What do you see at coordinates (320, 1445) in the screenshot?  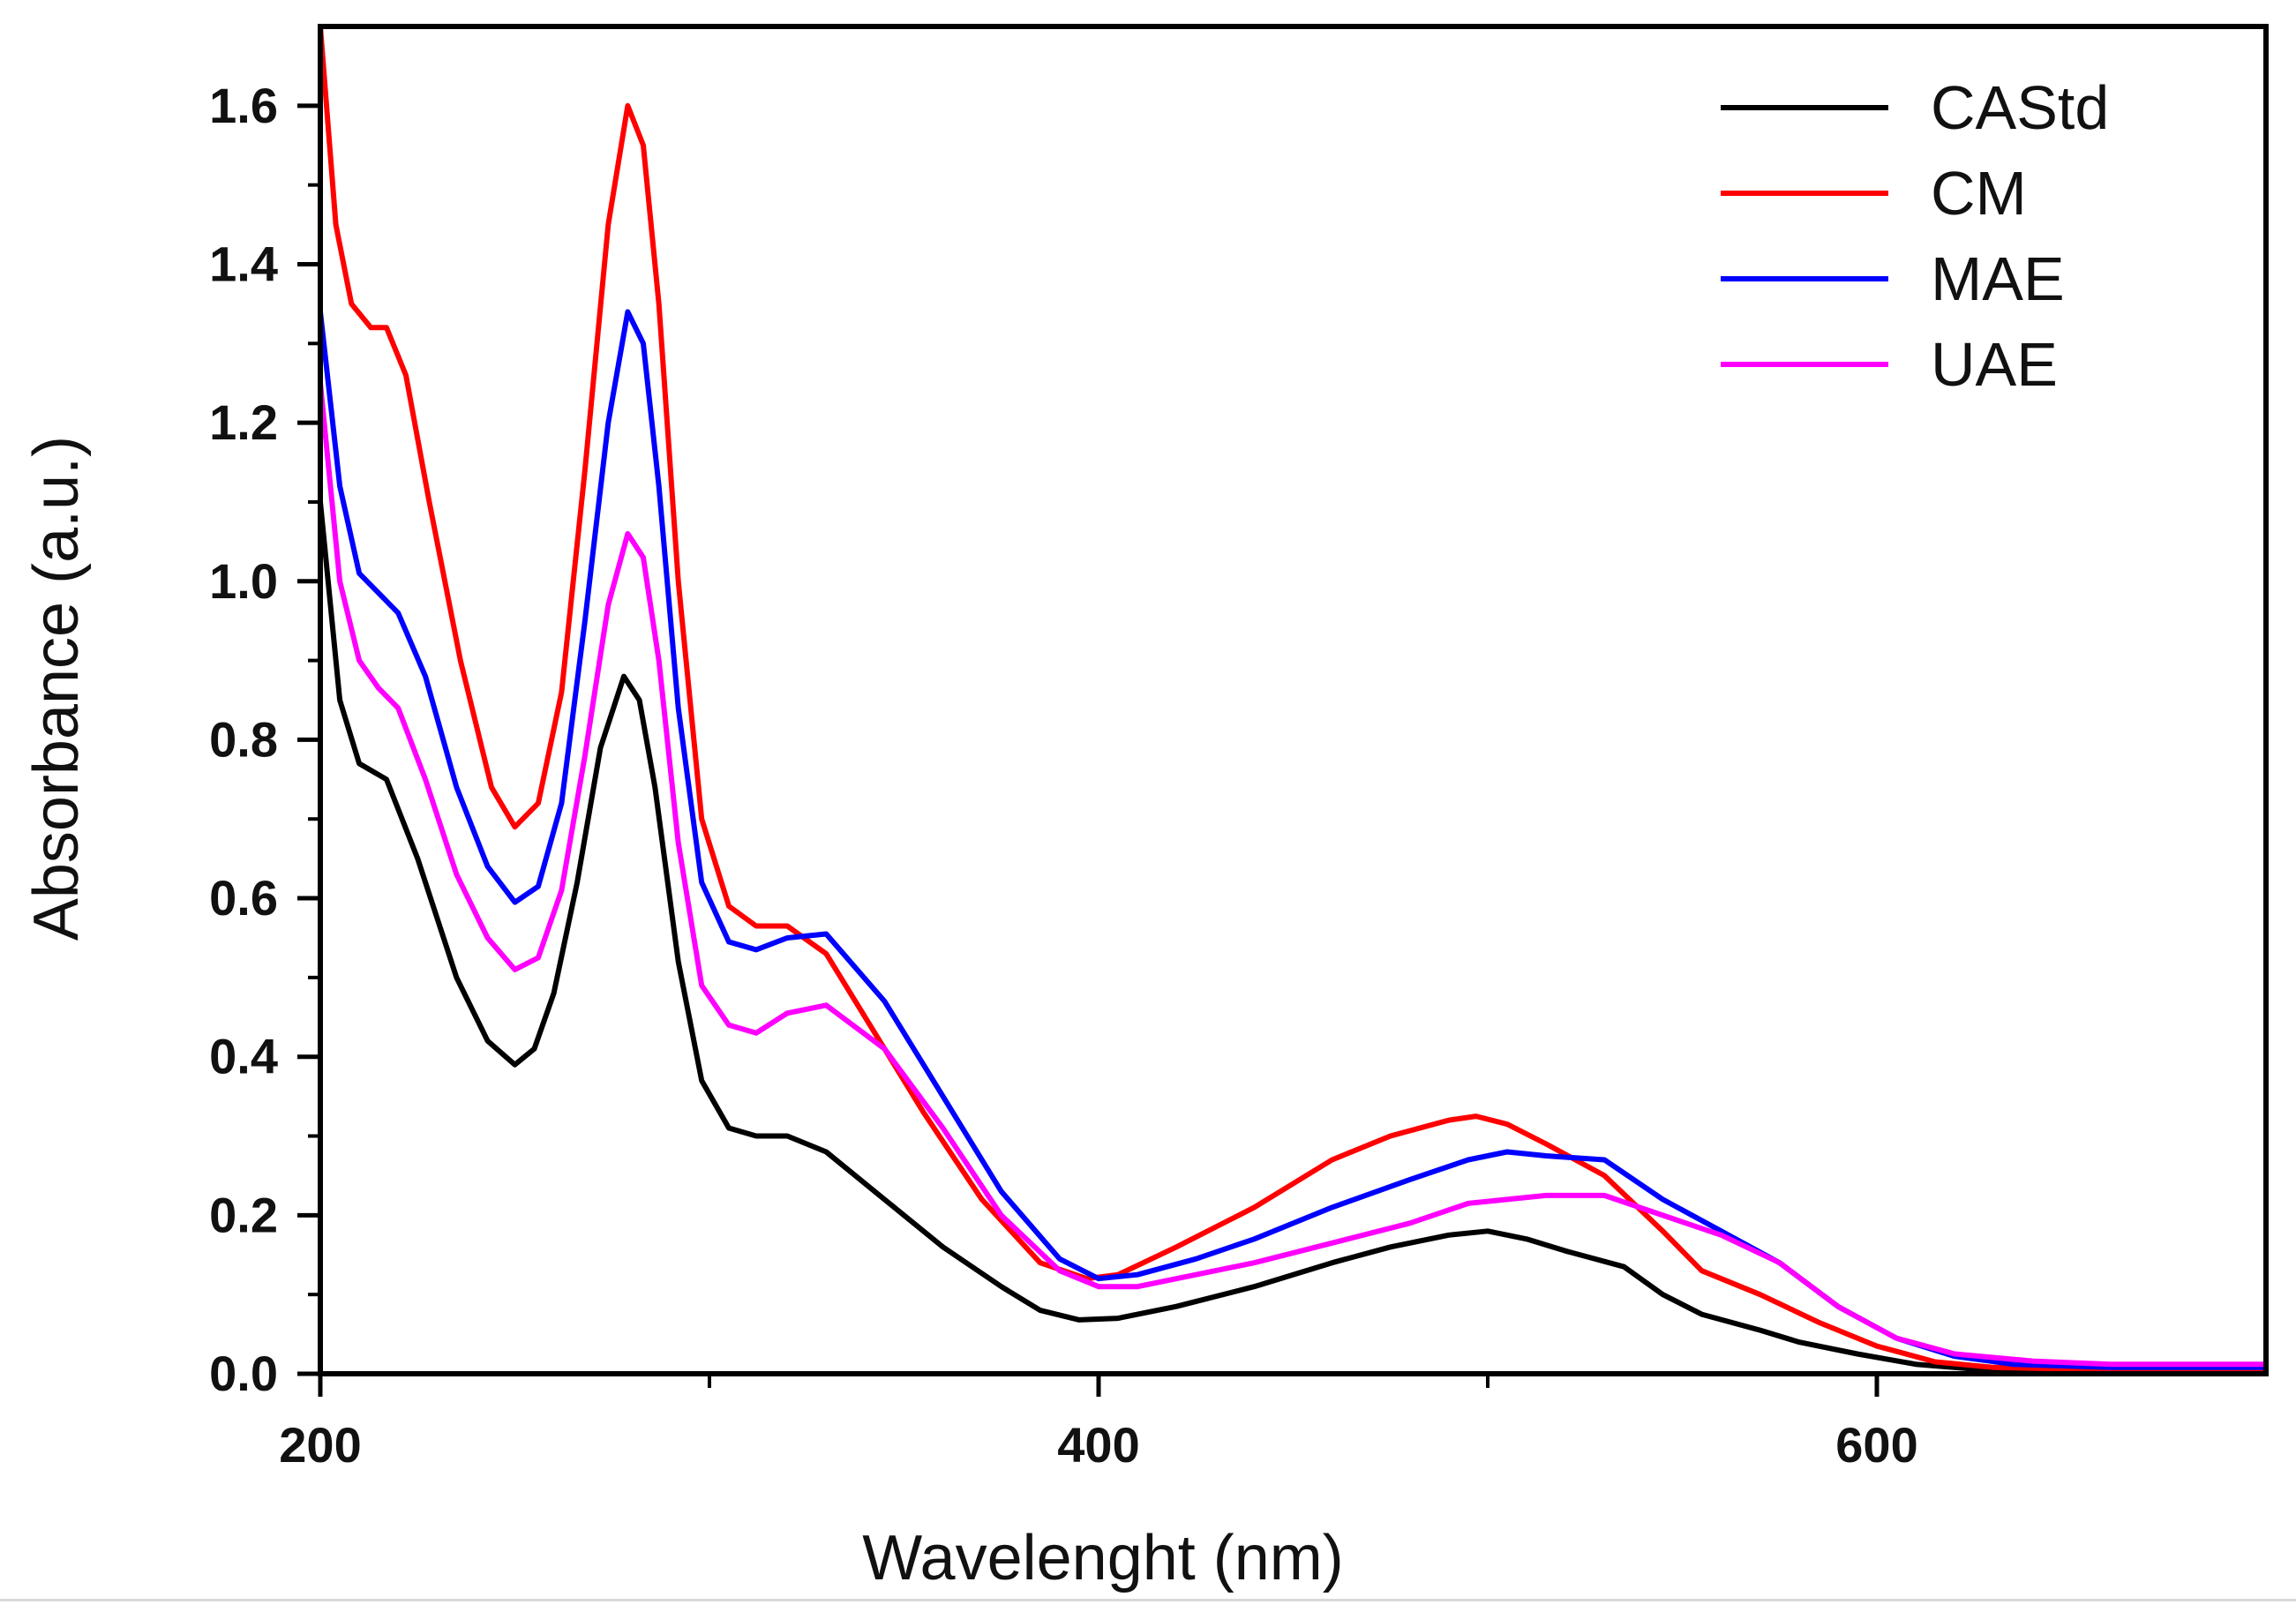 I see `x-tick-label: 200` at bounding box center [320, 1445].